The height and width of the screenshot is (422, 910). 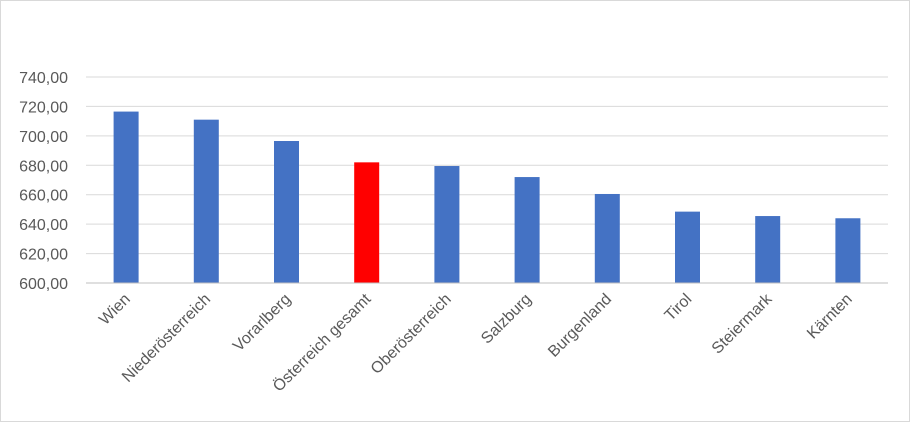 I want to click on y-tick-label: 680,00, so click(x=43, y=166).